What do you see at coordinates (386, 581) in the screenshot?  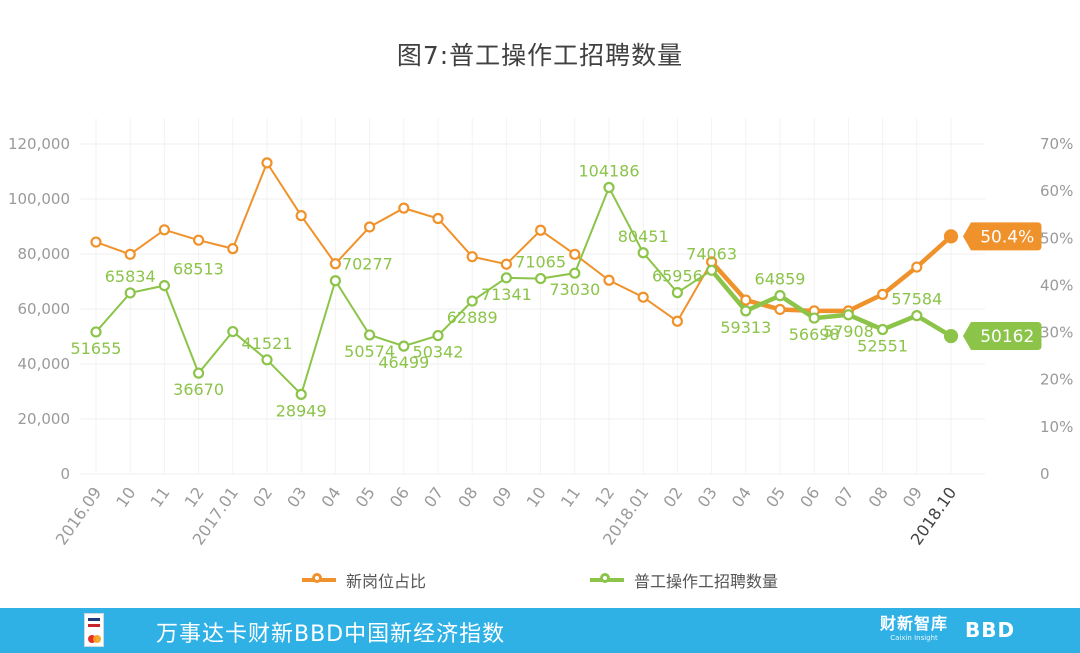 I see `legend-label-ratio: 新岗位占比` at bounding box center [386, 581].